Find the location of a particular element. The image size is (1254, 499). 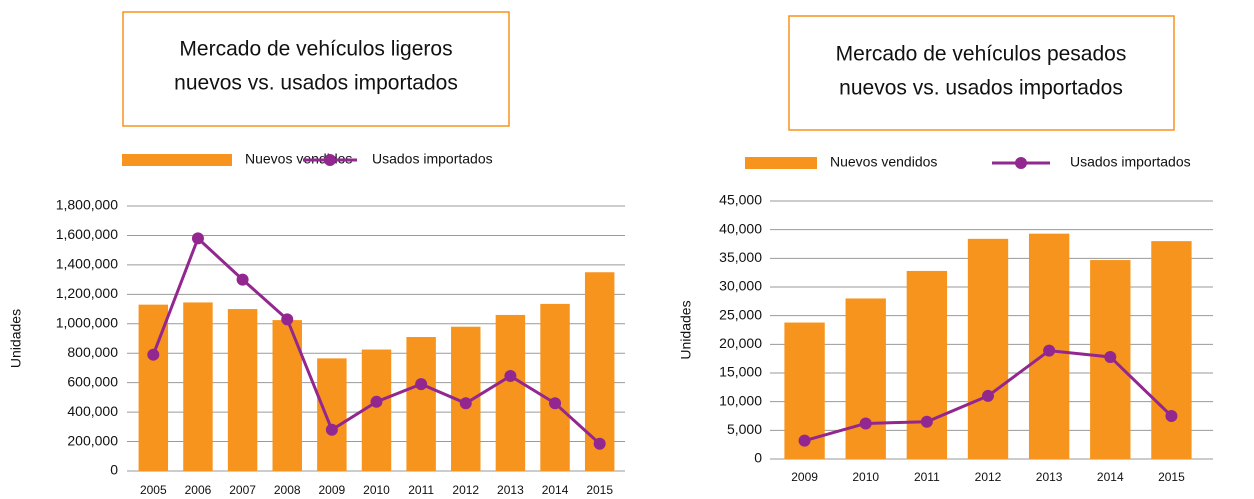

x-tick-label: 2008 is located at coordinates (287, 490).